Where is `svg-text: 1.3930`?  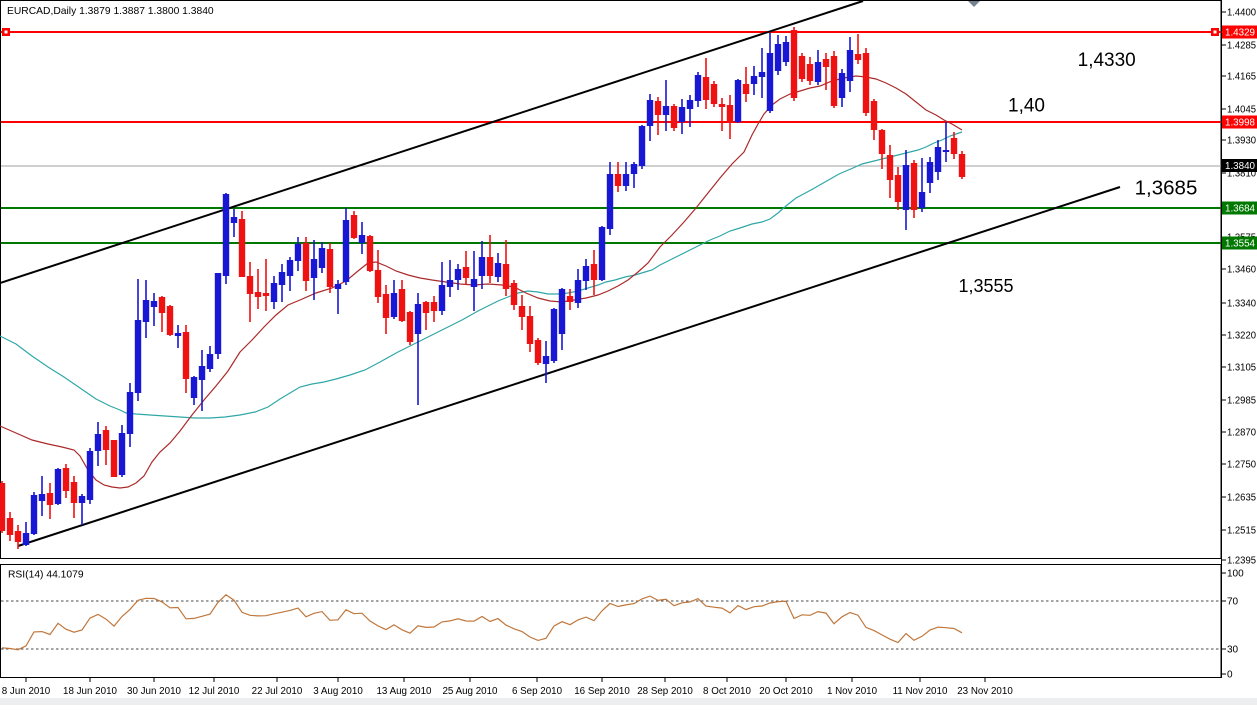 svg-text: 1.3930 is located at coordinates (1241, 141).